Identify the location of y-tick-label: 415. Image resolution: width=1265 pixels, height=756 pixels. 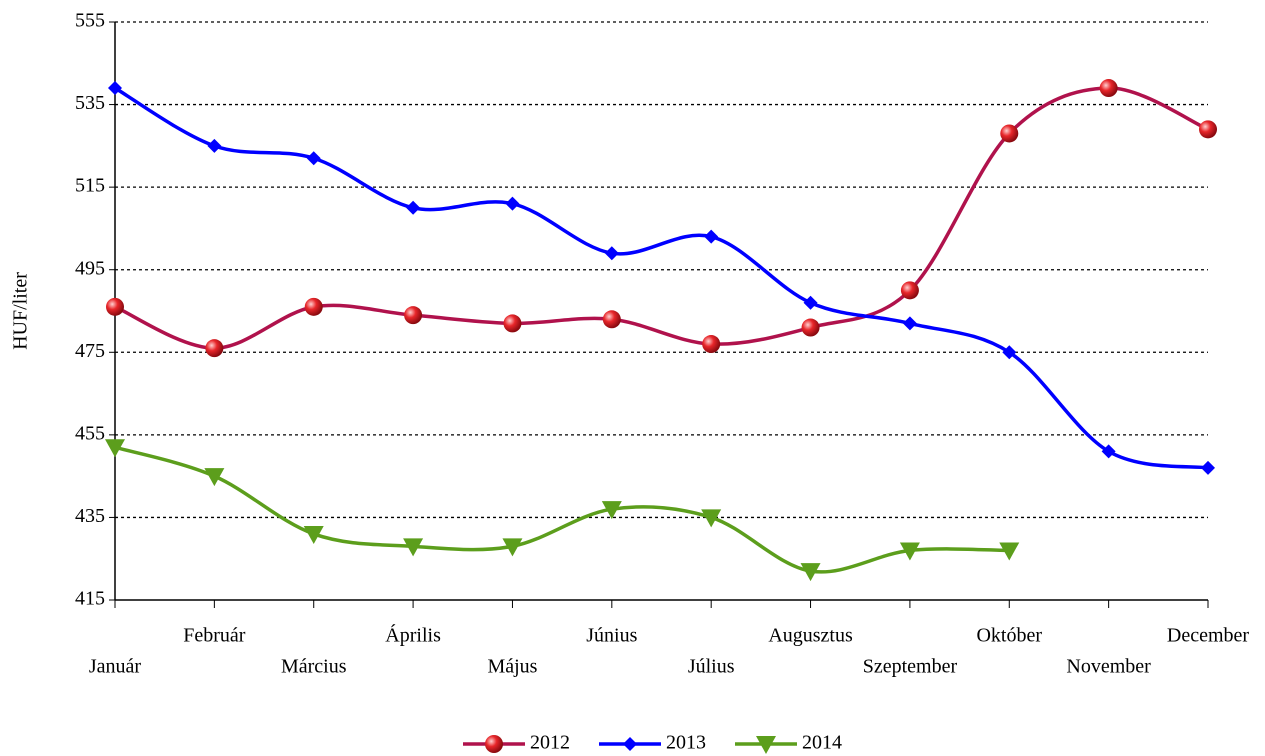
(90, 599).